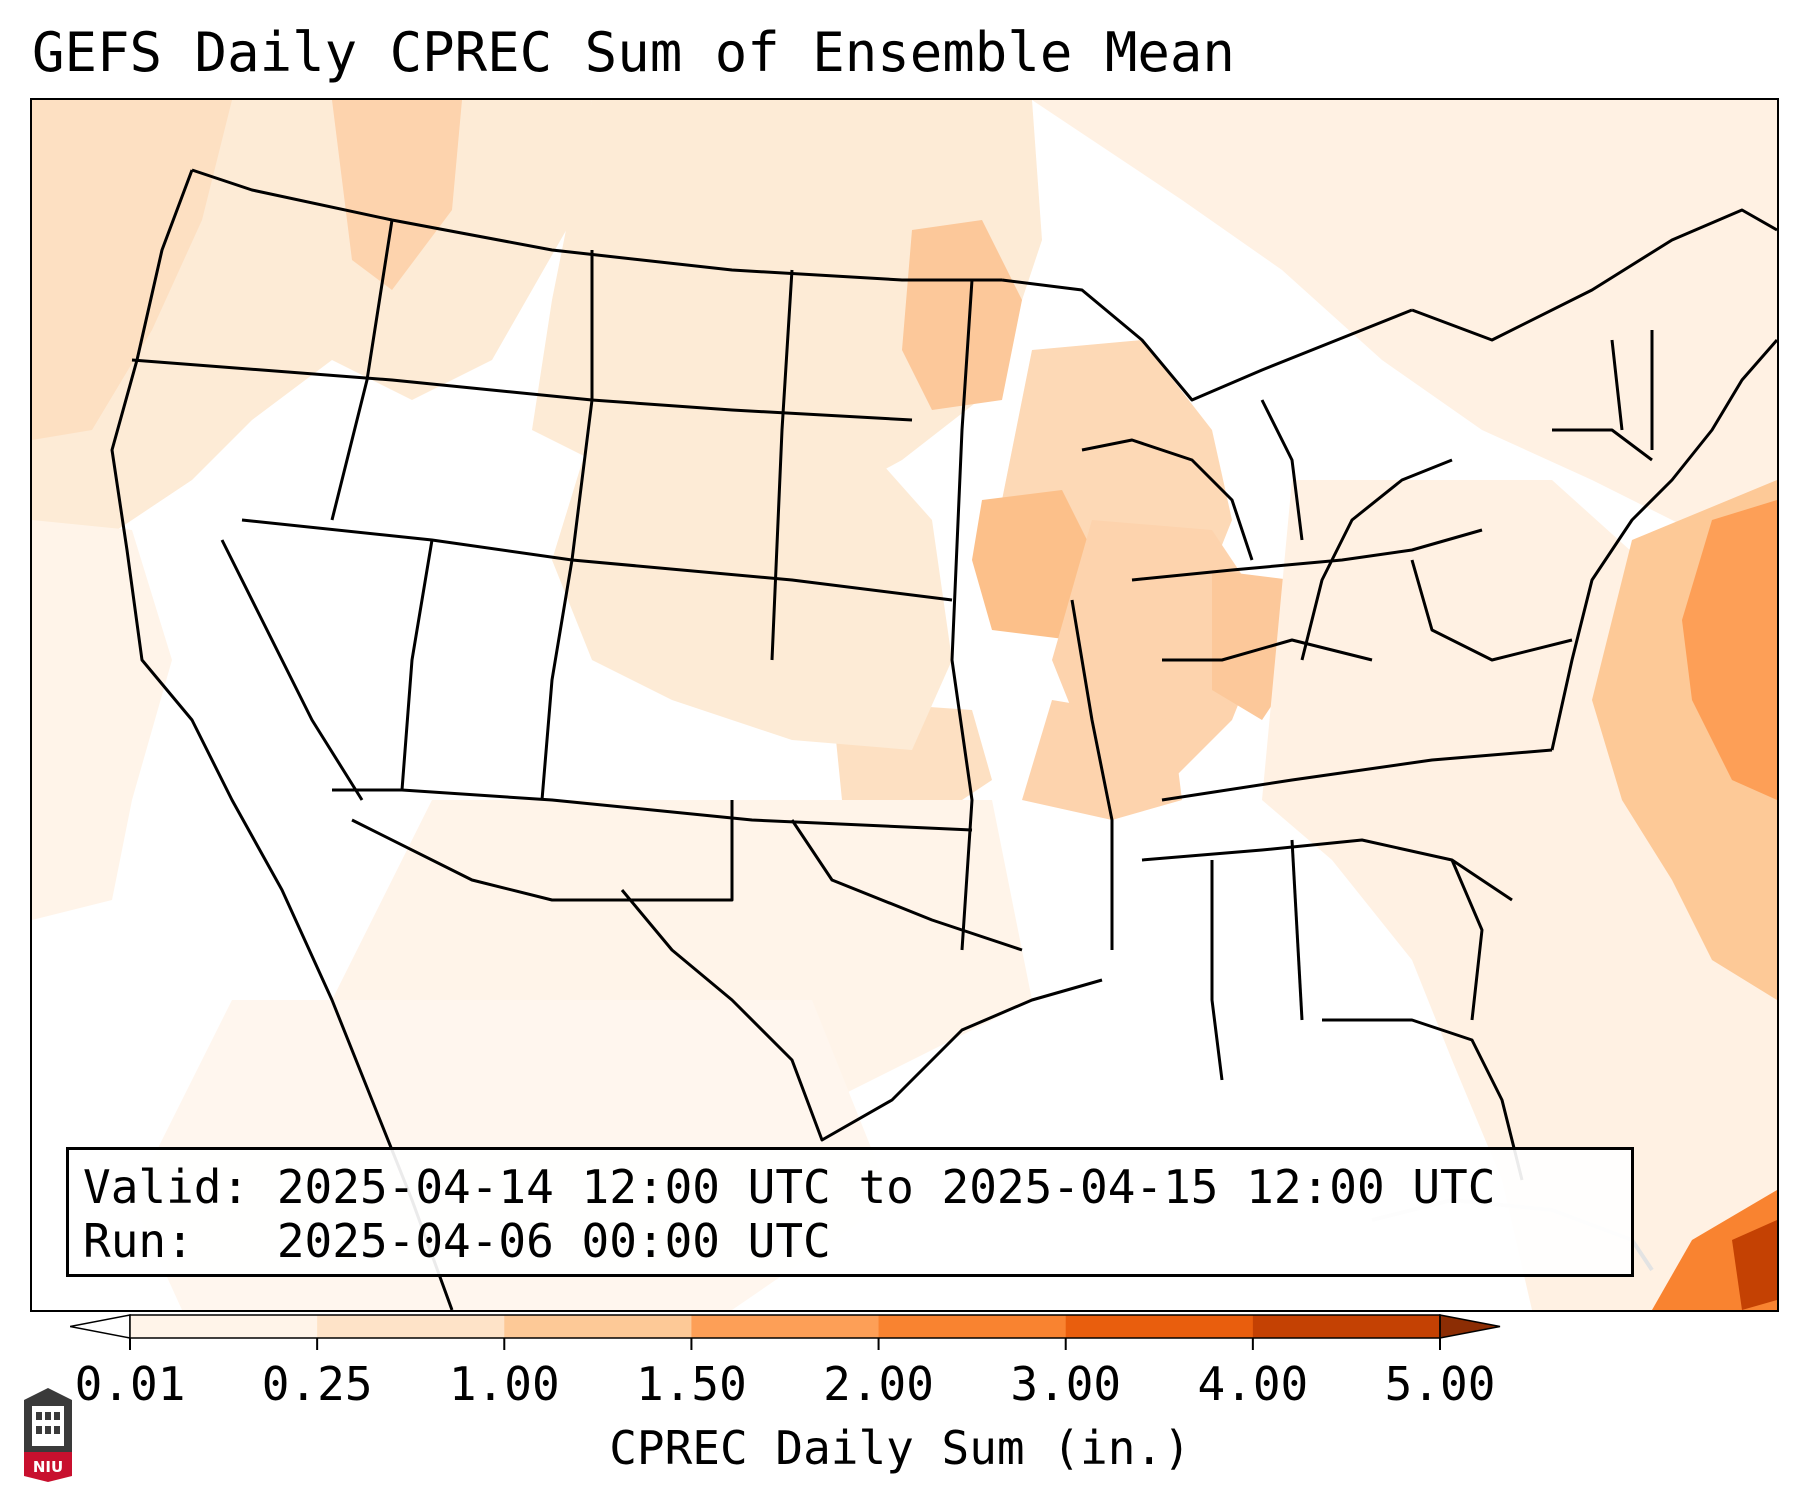 The image size is (1803, 1500). Describe the element at coordinates (691, 1384) in the screenshot. I see `tick-label: 1.50` at that location.